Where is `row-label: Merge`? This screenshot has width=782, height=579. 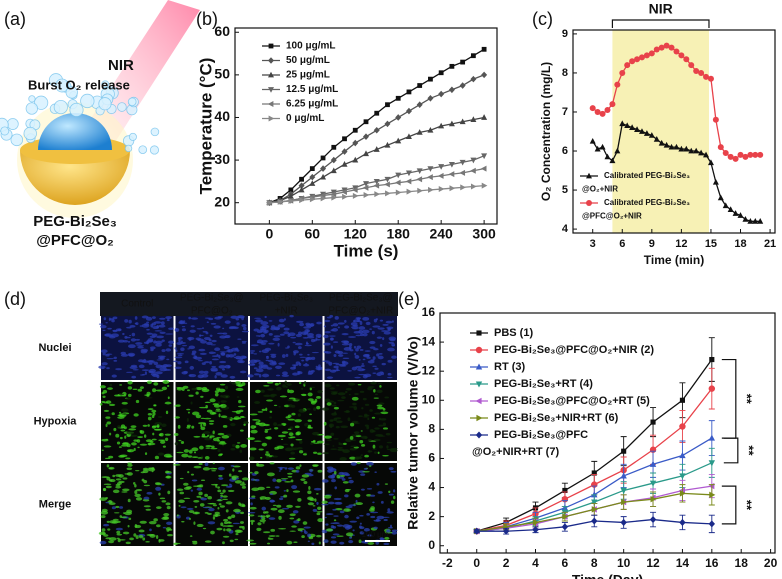
row-label: Merge is located at coordinates (55, 504).